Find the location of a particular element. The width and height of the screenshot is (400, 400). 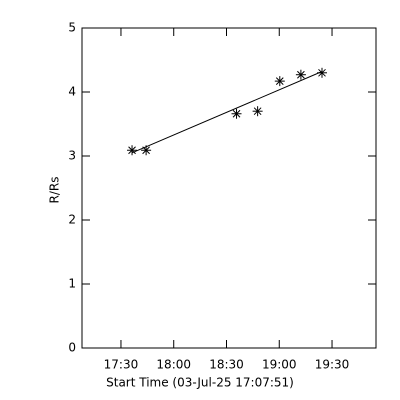

x-tick-label: 19:00 is located at coordinates (279, 365).